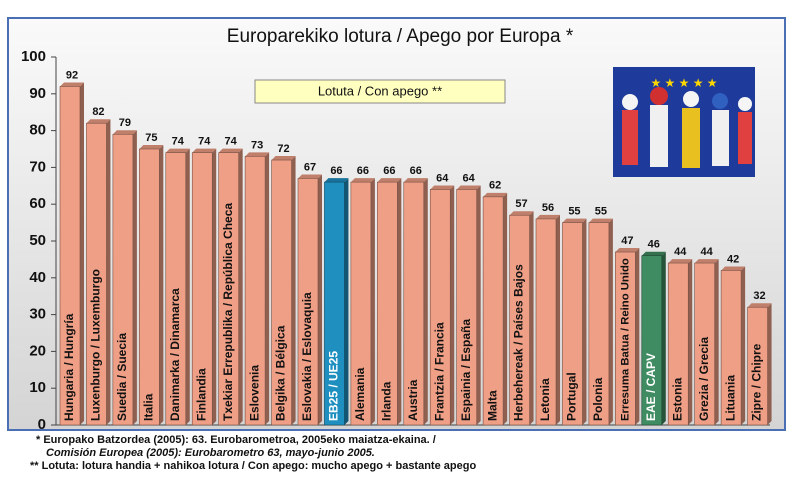  Describe the element at coordinates (442, 178) in the screenshot. I see `value-label: 64` at that location.